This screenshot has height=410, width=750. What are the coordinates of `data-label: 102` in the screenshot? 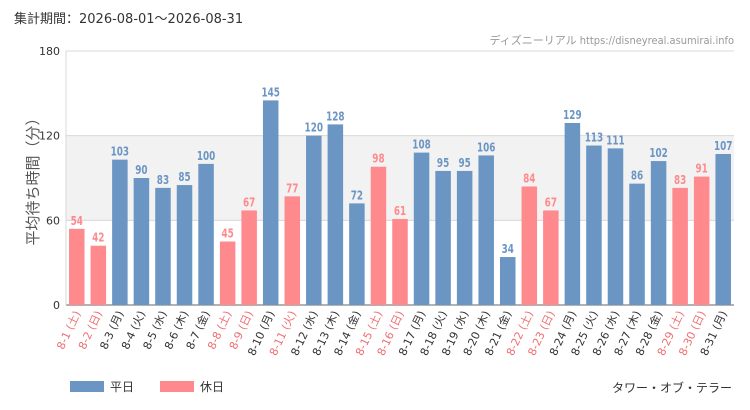 It's located at (658, 153).